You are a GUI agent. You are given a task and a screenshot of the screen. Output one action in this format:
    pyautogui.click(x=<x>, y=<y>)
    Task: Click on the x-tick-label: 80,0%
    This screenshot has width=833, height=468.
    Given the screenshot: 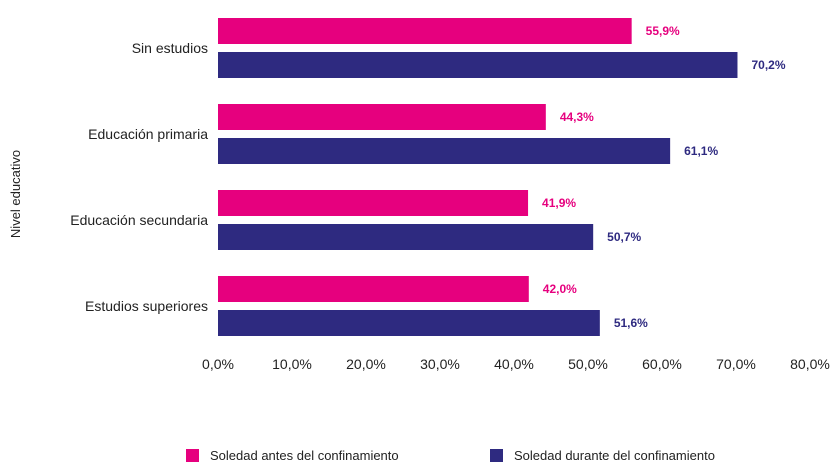 What is the action you would take?
    pyautogui.click(x=810, y=364)
    